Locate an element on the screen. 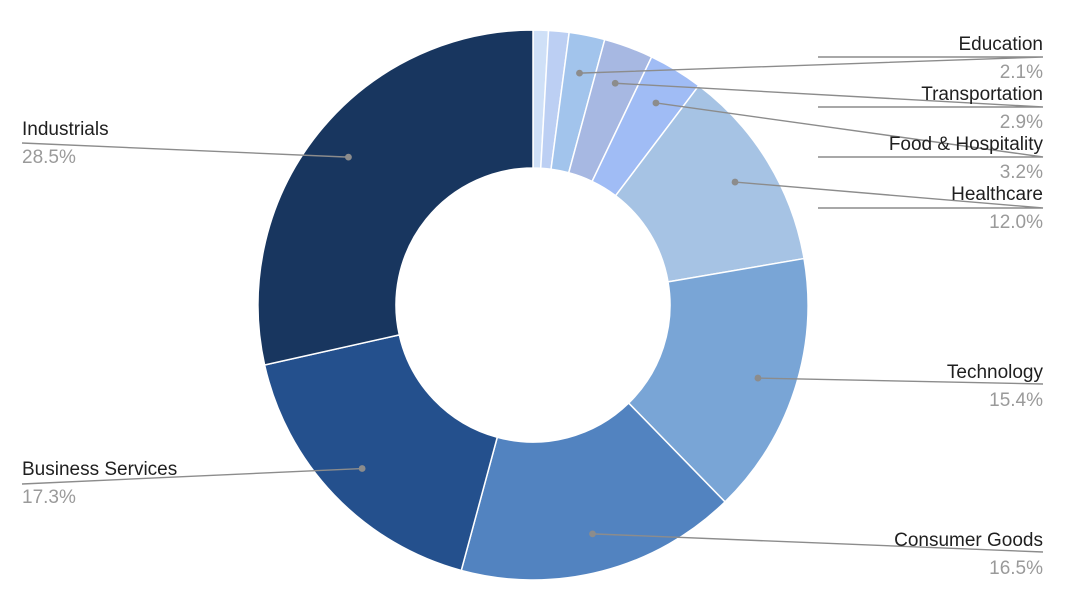 This screenshot has width=1065, height=590. leader-dot-industrials is located at coordinates (348, 157).